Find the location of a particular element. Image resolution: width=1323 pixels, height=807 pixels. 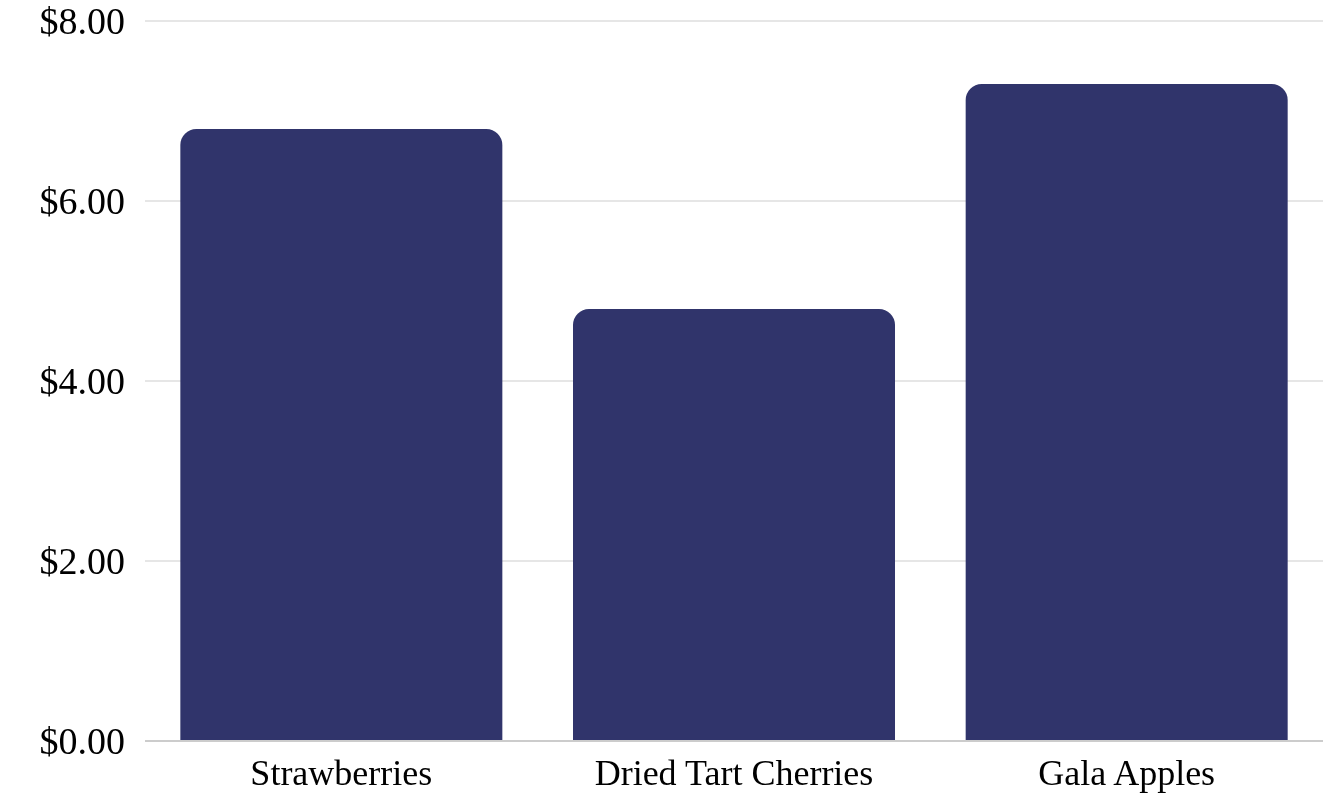

x-tick-label: Dried Tart Cherries is located at coordinates (734, 772).